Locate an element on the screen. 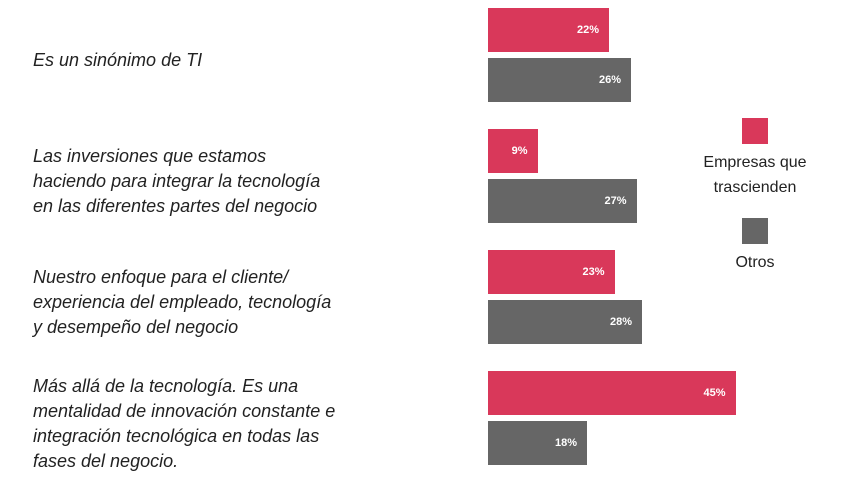 The height and width of the screenshot is (486, 844). bar: 23% is located at coordinates (551, 272).